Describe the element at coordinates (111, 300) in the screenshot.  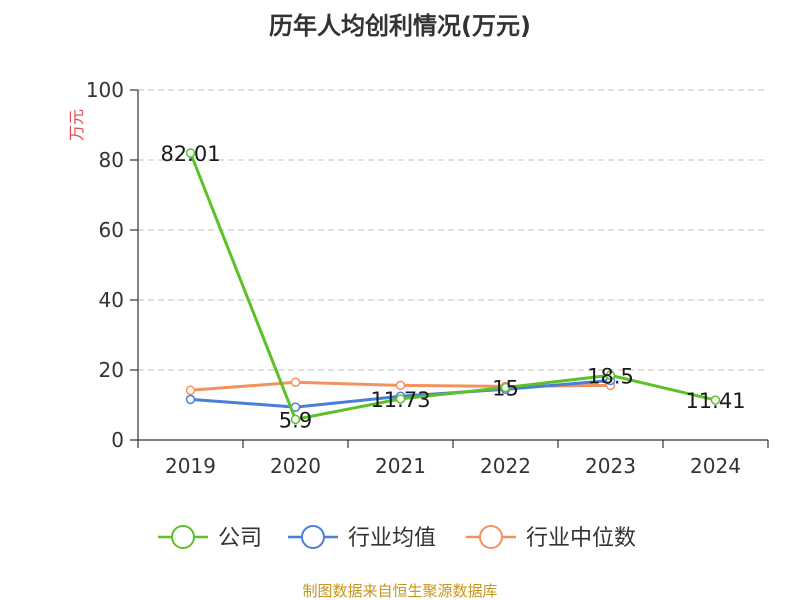
I see `y-tick-label: 40` at that location.